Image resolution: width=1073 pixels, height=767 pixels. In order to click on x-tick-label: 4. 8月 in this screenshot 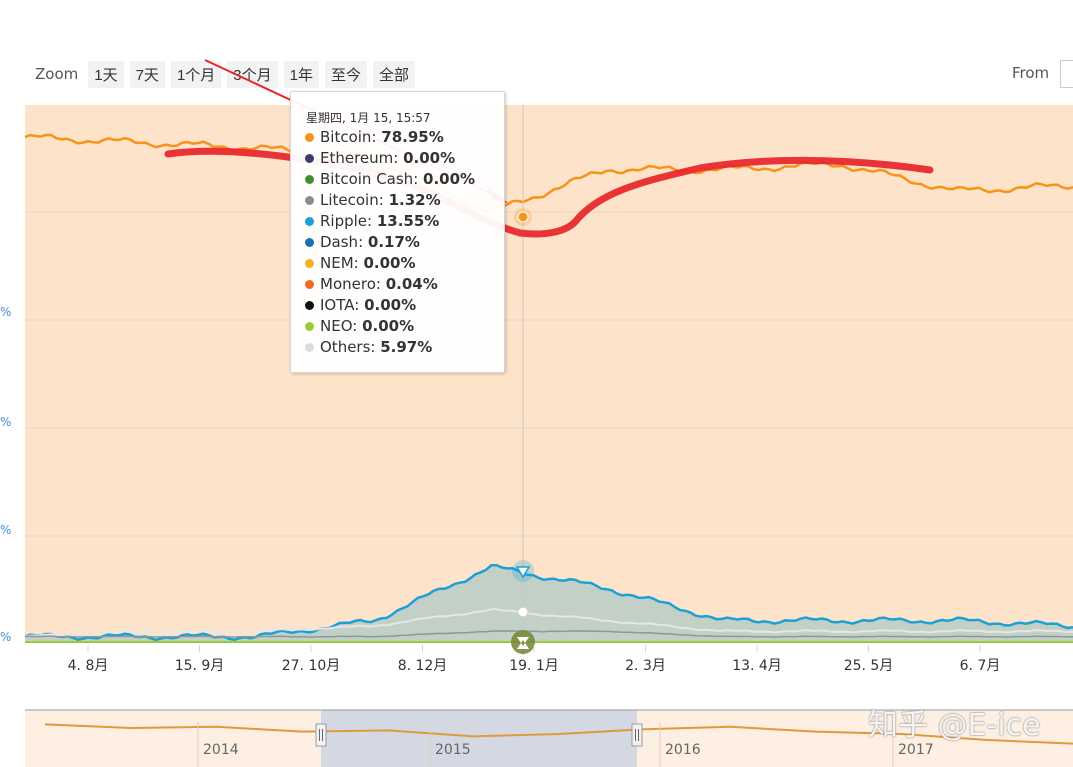, I will do `click(88, 666)`.